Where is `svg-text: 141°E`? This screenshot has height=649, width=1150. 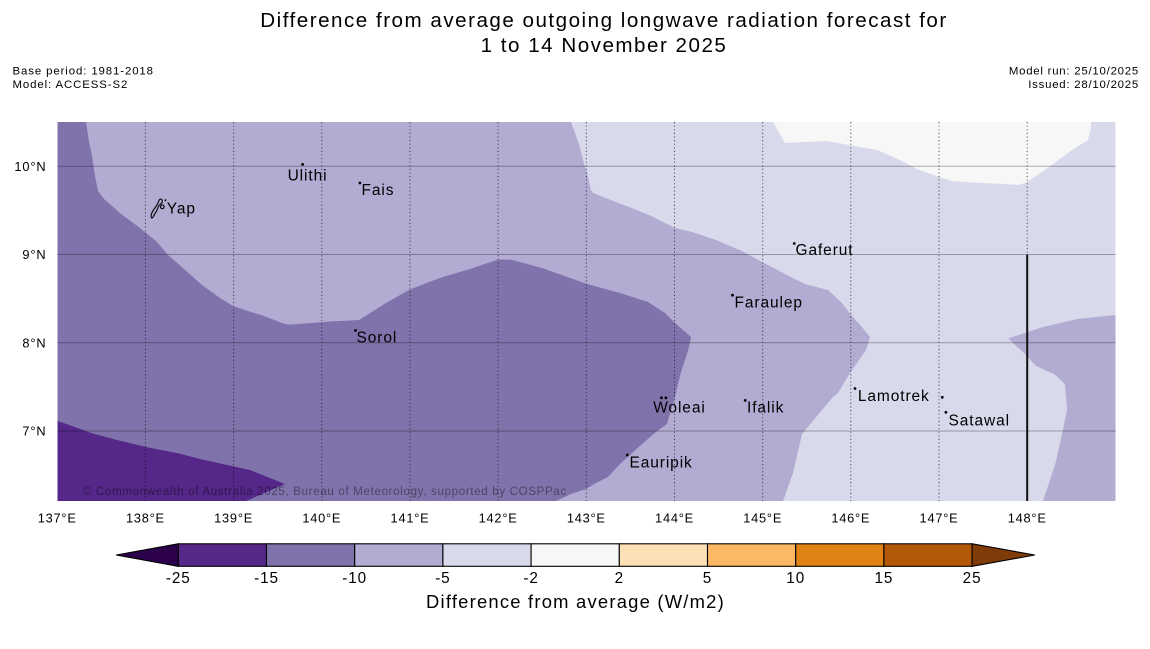
svg-text: 141°E is located at coordinates (410, 517).